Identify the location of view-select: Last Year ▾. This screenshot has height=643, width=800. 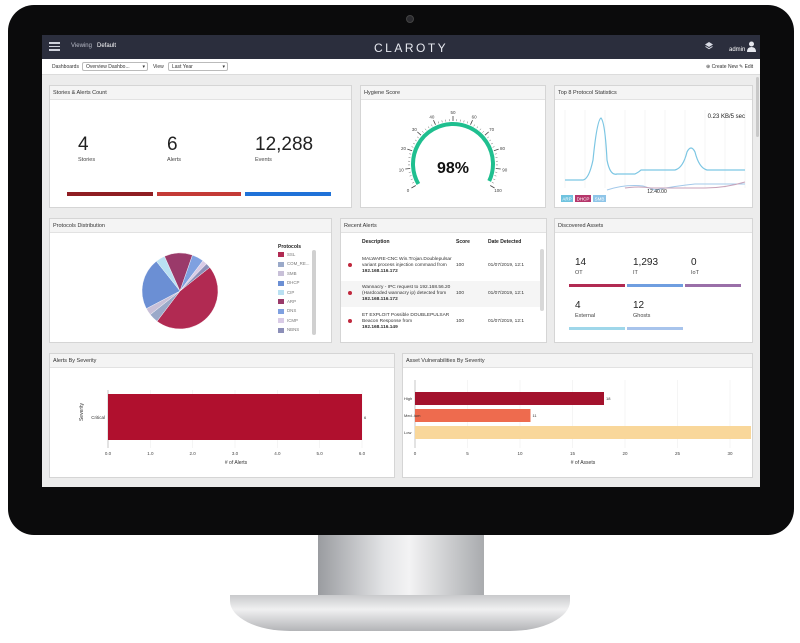
(198, 66).